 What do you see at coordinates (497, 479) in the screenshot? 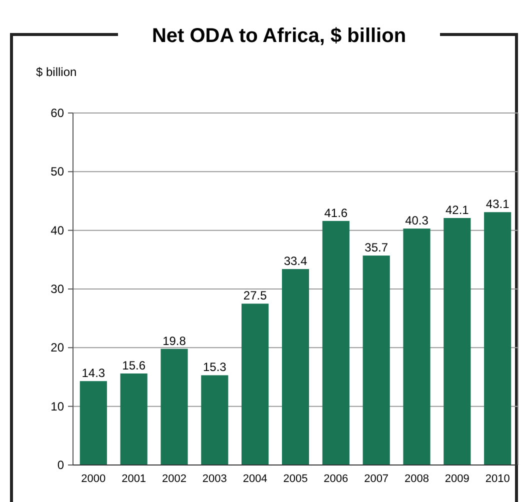
I see `x-tick-label: 2010` at bounding box center [497, 479].